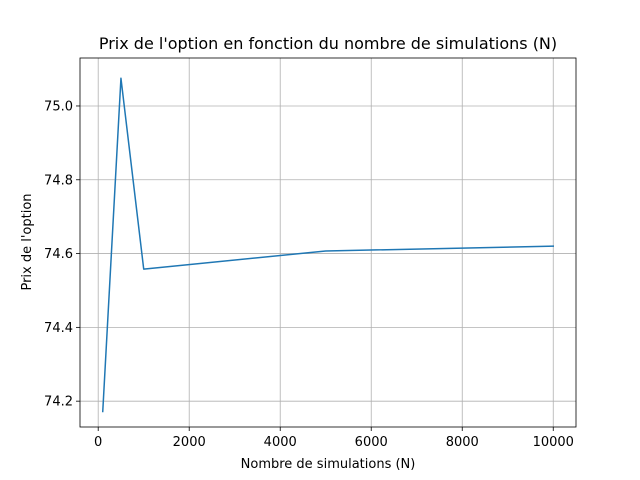 The height and width of the screenshot is (480, 640). I want to click on x-tick-label: 2000, so click(189, 442).